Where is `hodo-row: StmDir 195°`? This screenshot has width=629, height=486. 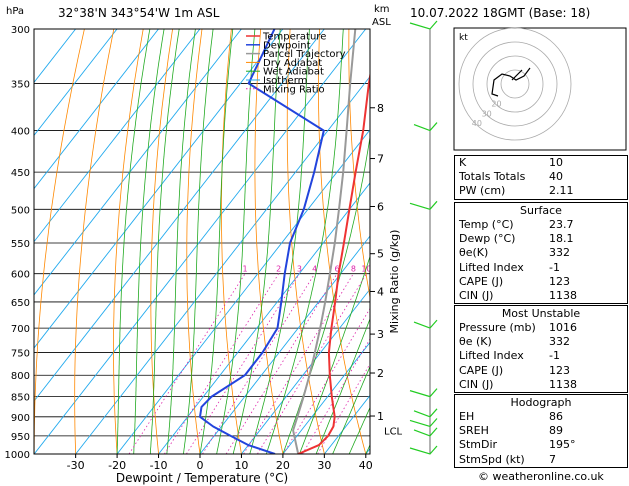
hodo-row: StmDir 195° is located at coordinates (517, 445).